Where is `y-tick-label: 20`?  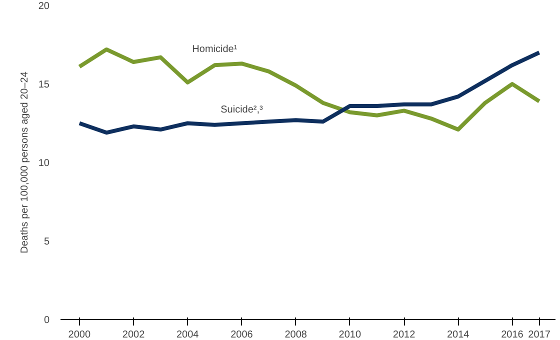
y-tick-label: 20 is located at coordinates (44, 6).